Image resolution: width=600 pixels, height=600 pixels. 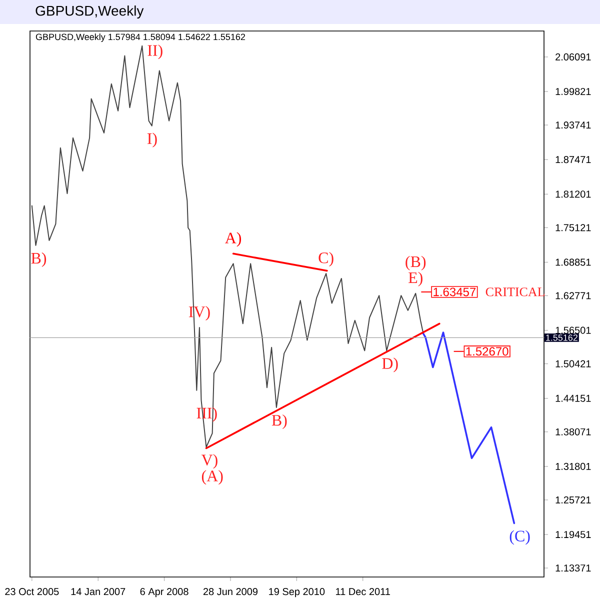 I want to click on y-tick-label: 1.19451, so click(x=573, y=534).